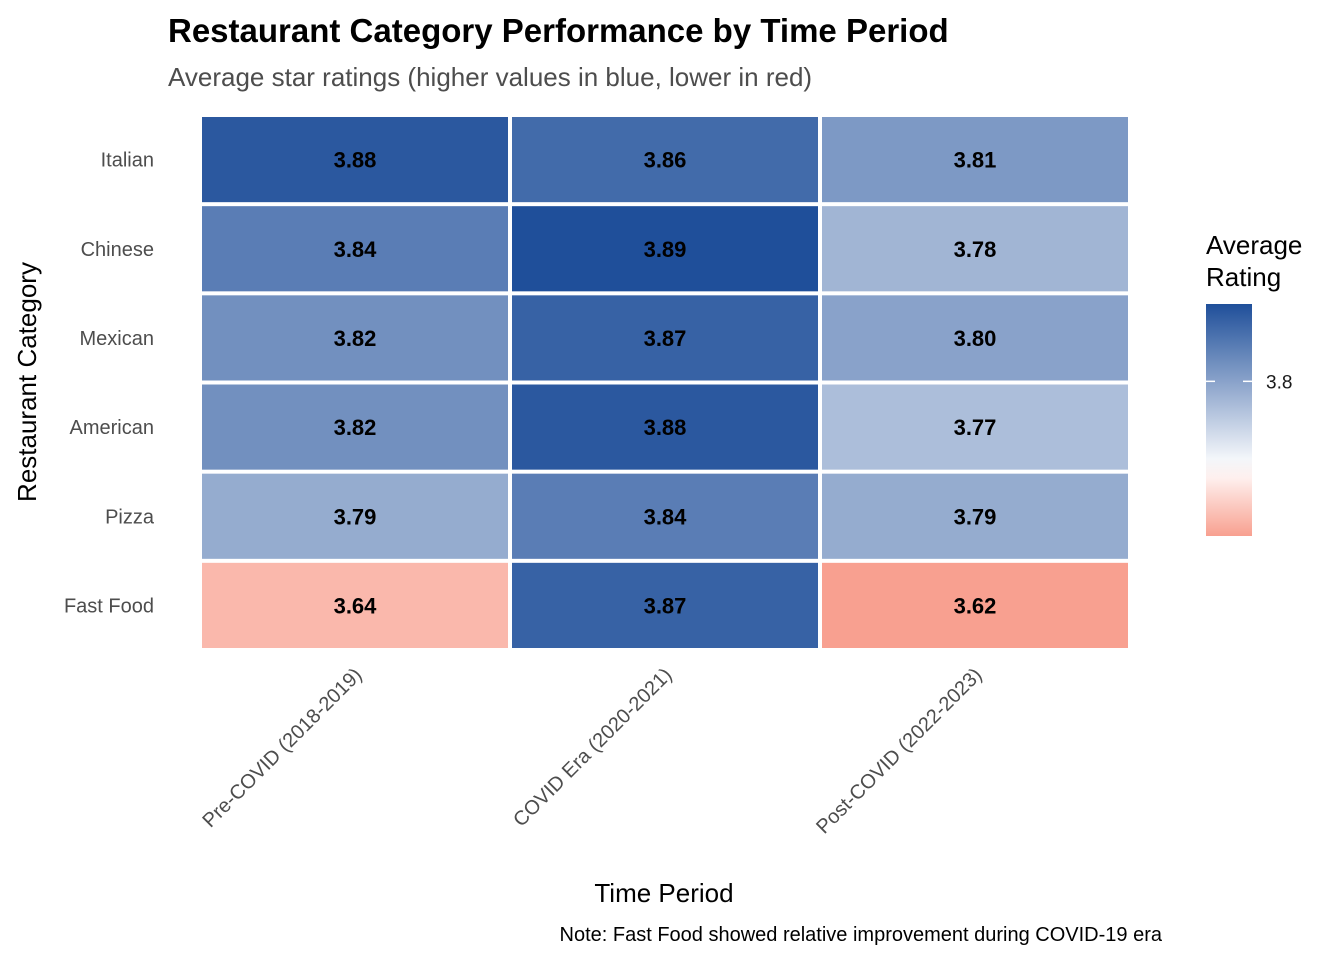  Describe the element at coordinates (112, 428) in the screenshot. I see `y-tick-label: American` at that location.